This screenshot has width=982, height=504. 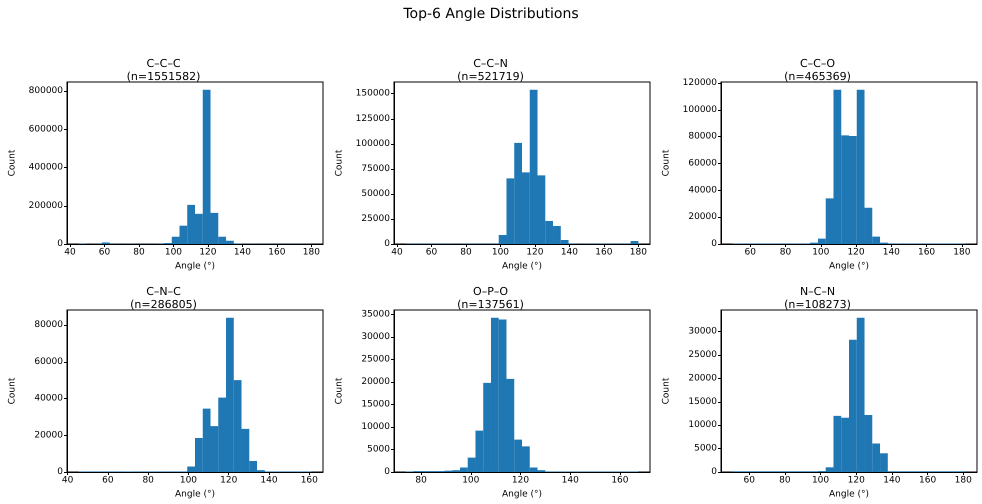 What do you see at coordinates (818, 291) in the screenshot?
I see `chart-title: N–C–N` at bounding box center [818, 291].